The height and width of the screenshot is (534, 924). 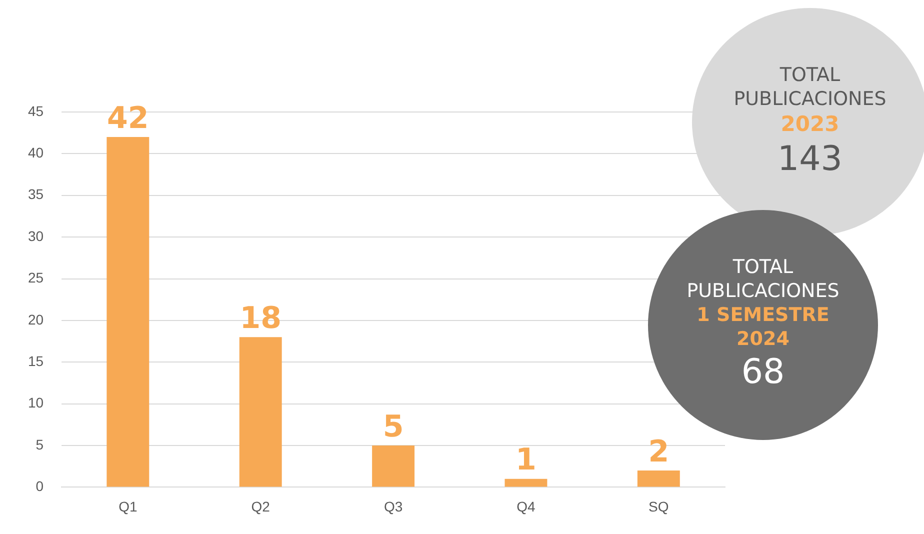 What do you see at coordinates (261, 318) in the screenshot?
I see `data-label: 18` at bounding box center [261, 318].